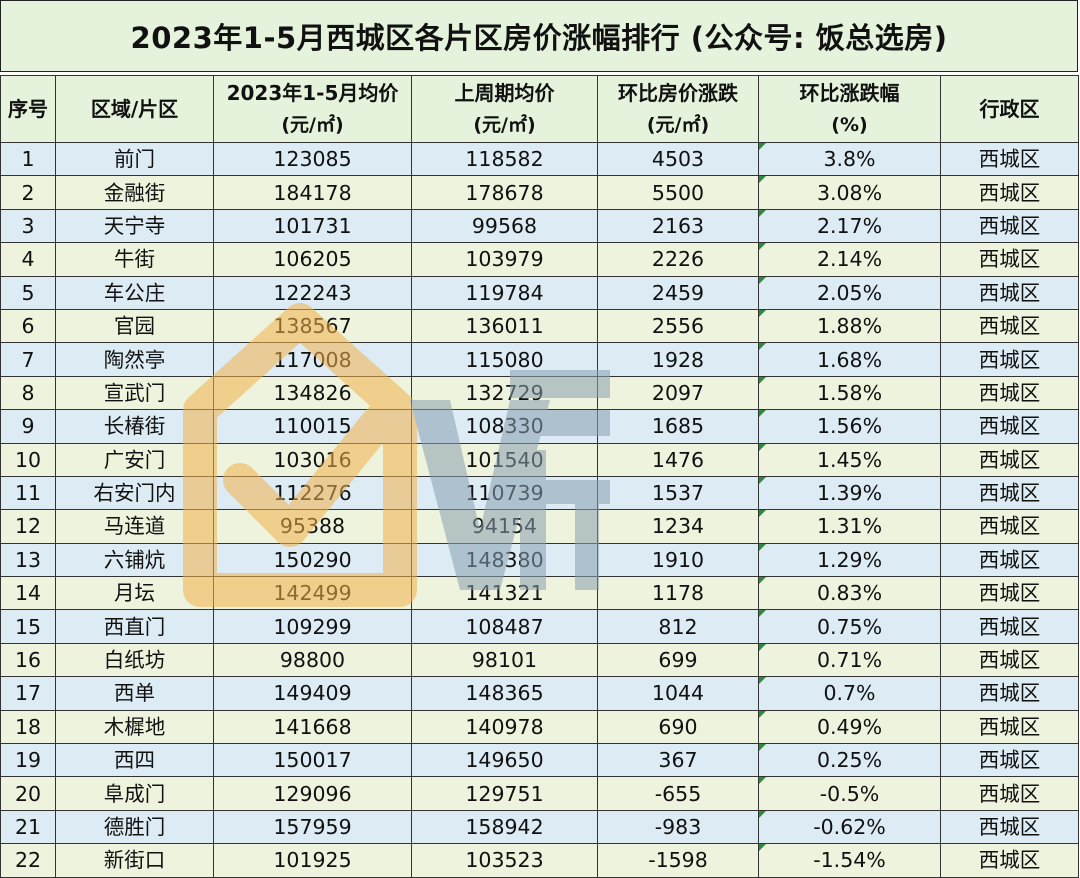  I want to click on cell-change-pct: 0.49%, so click(849, 727).